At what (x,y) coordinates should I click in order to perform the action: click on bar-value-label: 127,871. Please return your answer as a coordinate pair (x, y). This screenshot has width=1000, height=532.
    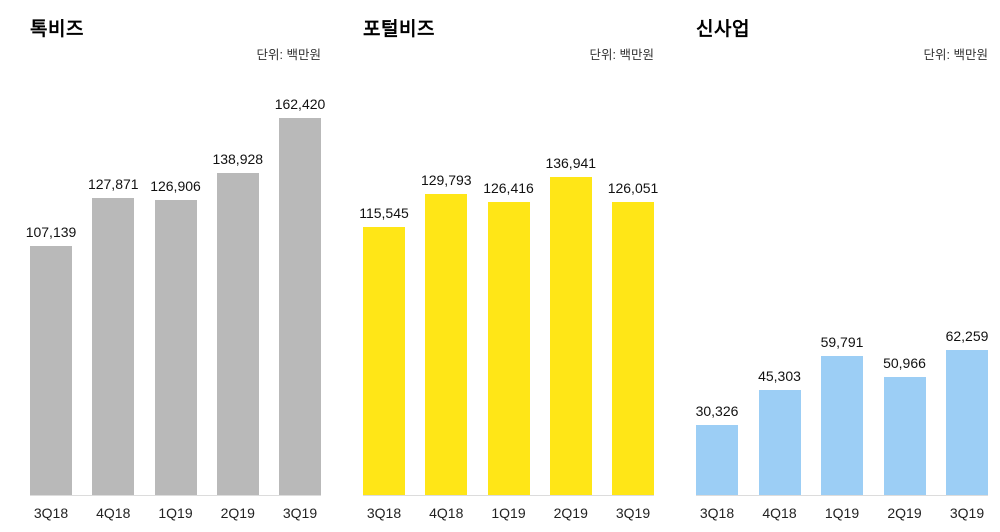
    Looking at the image, I should click on (113, 184).